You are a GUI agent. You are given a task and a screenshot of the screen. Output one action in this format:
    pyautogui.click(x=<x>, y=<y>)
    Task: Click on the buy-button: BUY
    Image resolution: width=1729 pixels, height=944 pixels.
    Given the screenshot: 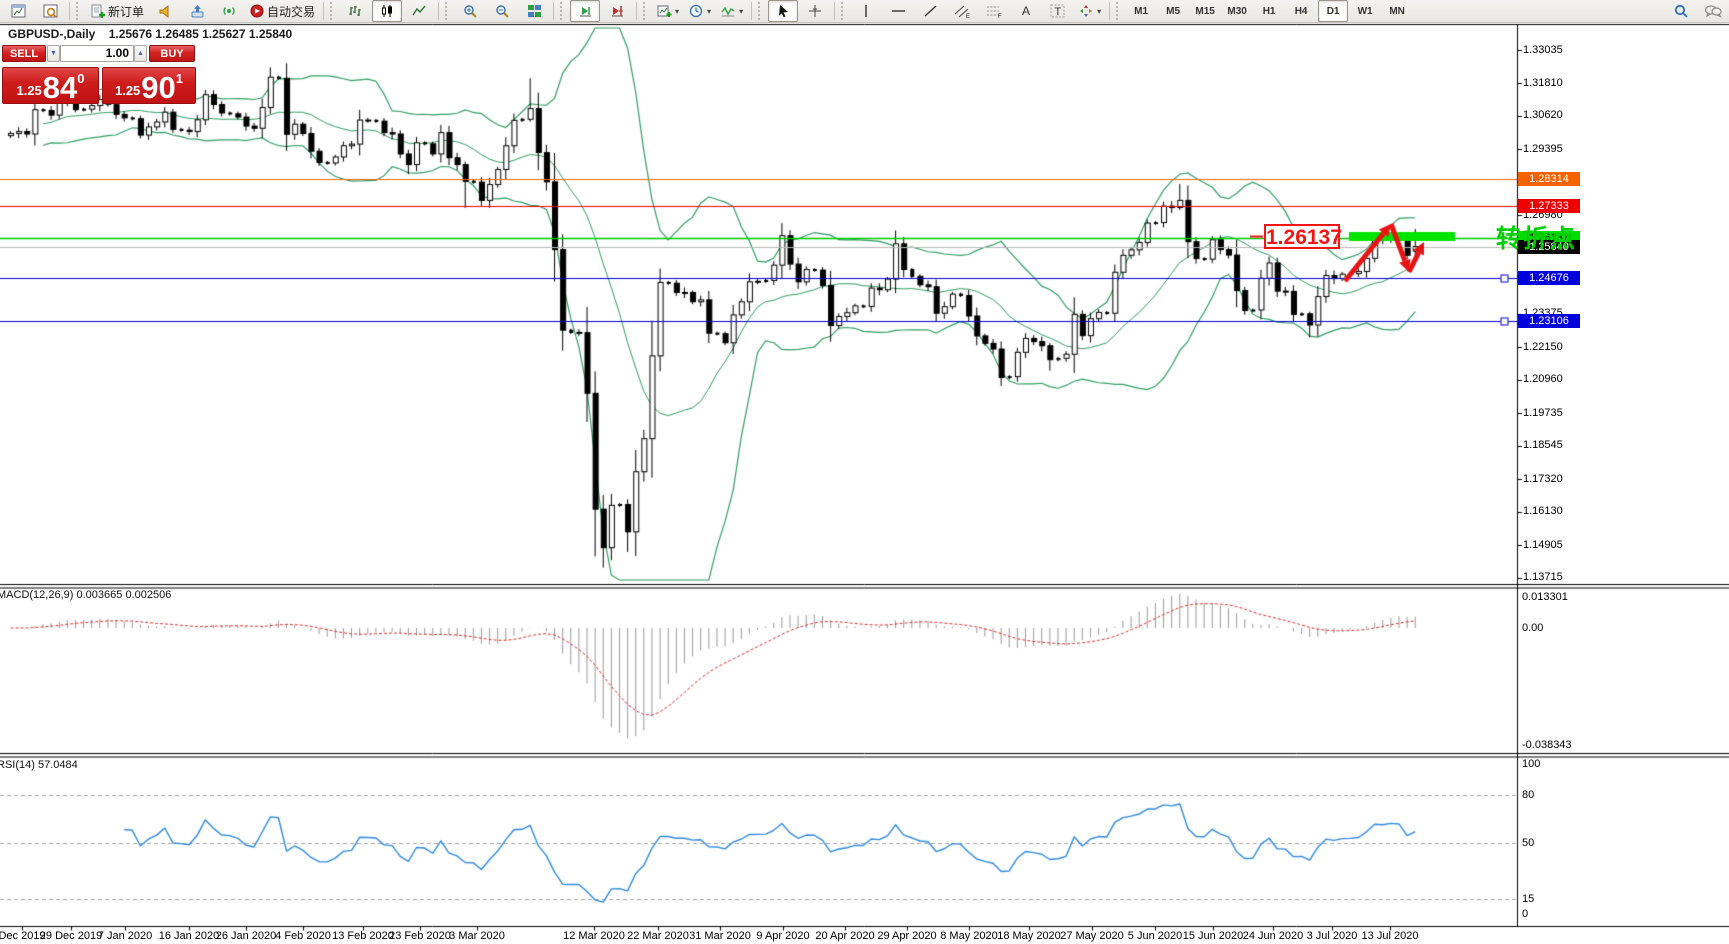 What is the action you would take?
    pyautogui.click(x=172, y=53)
    